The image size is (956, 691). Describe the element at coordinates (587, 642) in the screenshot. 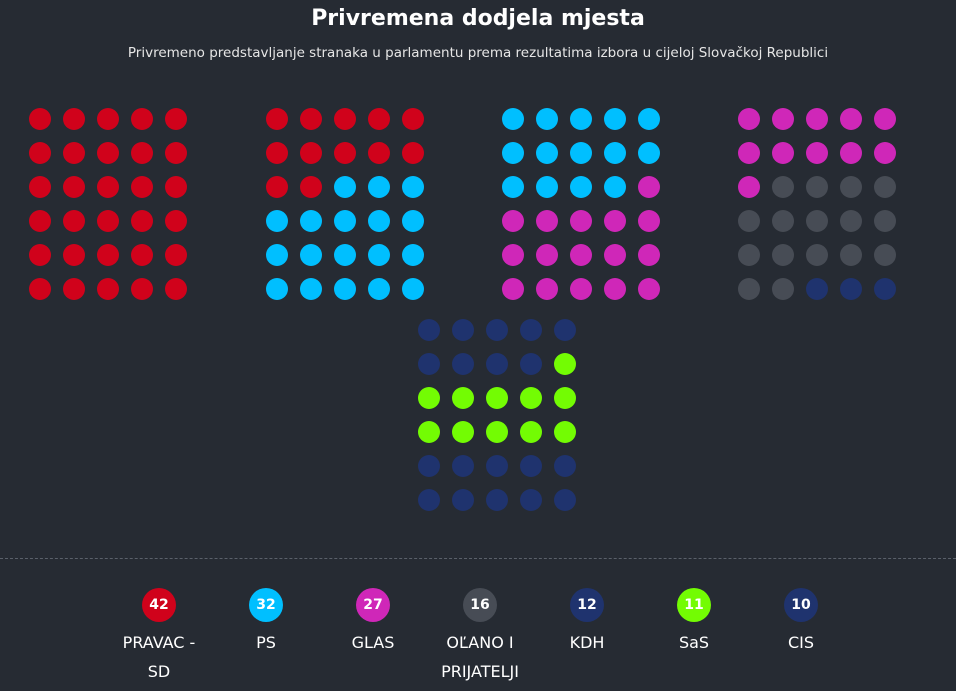

I see `legend-party-label: KDH` at that location.